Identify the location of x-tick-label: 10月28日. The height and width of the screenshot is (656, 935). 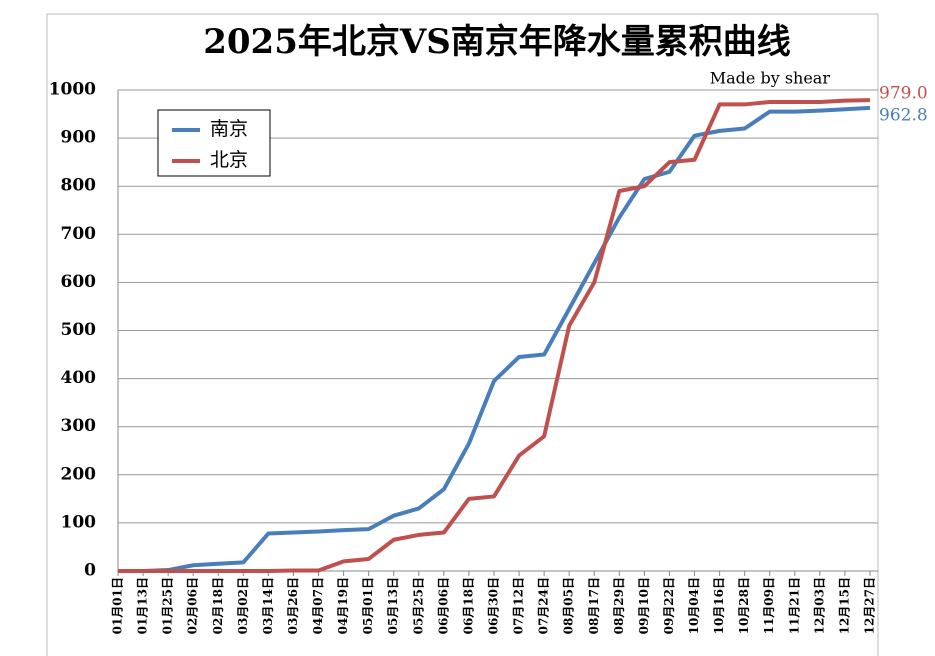
(744, 605).